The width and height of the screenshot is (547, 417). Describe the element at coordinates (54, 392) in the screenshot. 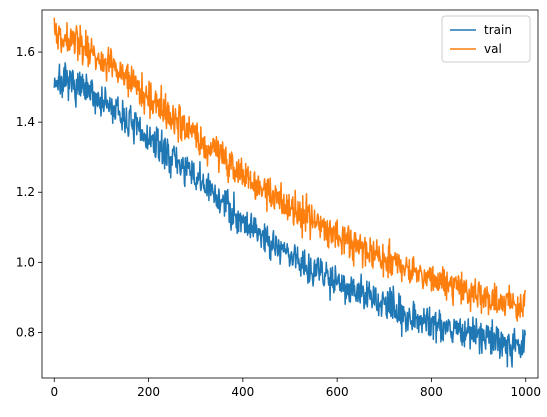

I see `x-tick-label: 0` at that location.